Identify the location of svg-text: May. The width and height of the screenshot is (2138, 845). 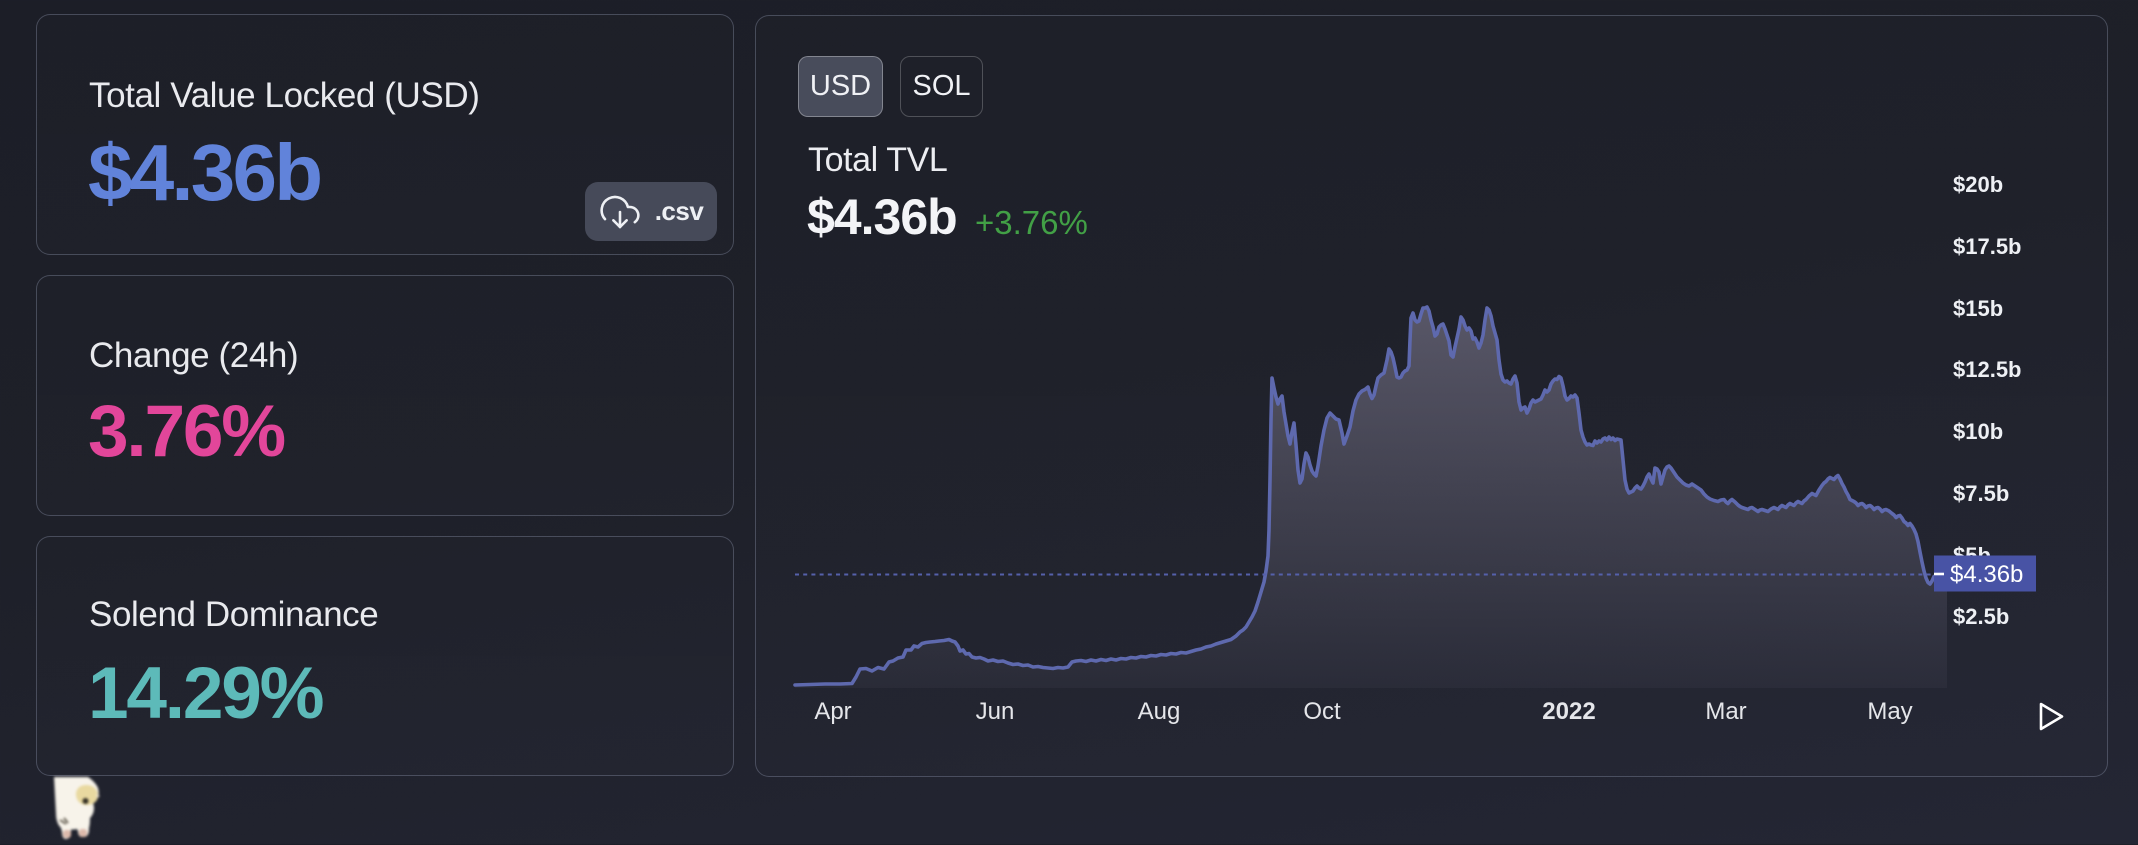
(1889, 711).